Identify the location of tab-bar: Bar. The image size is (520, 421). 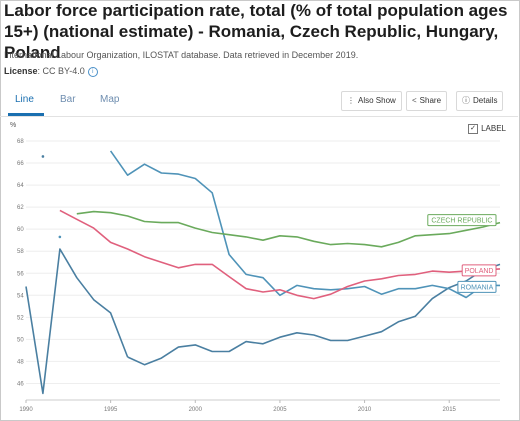
(68, 99).